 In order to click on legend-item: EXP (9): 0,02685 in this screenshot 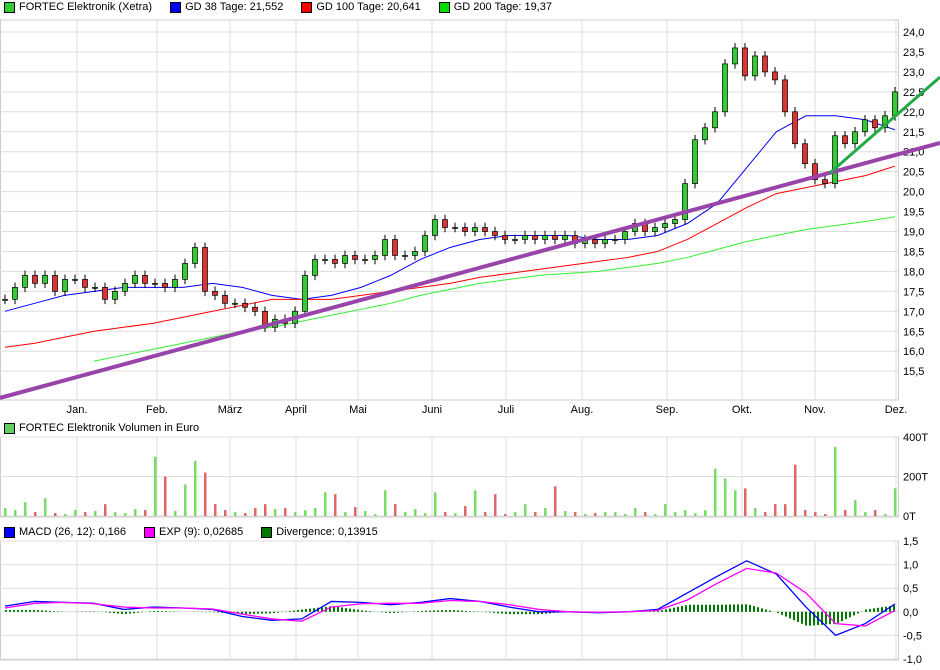, I will do `click(193, 532)`.